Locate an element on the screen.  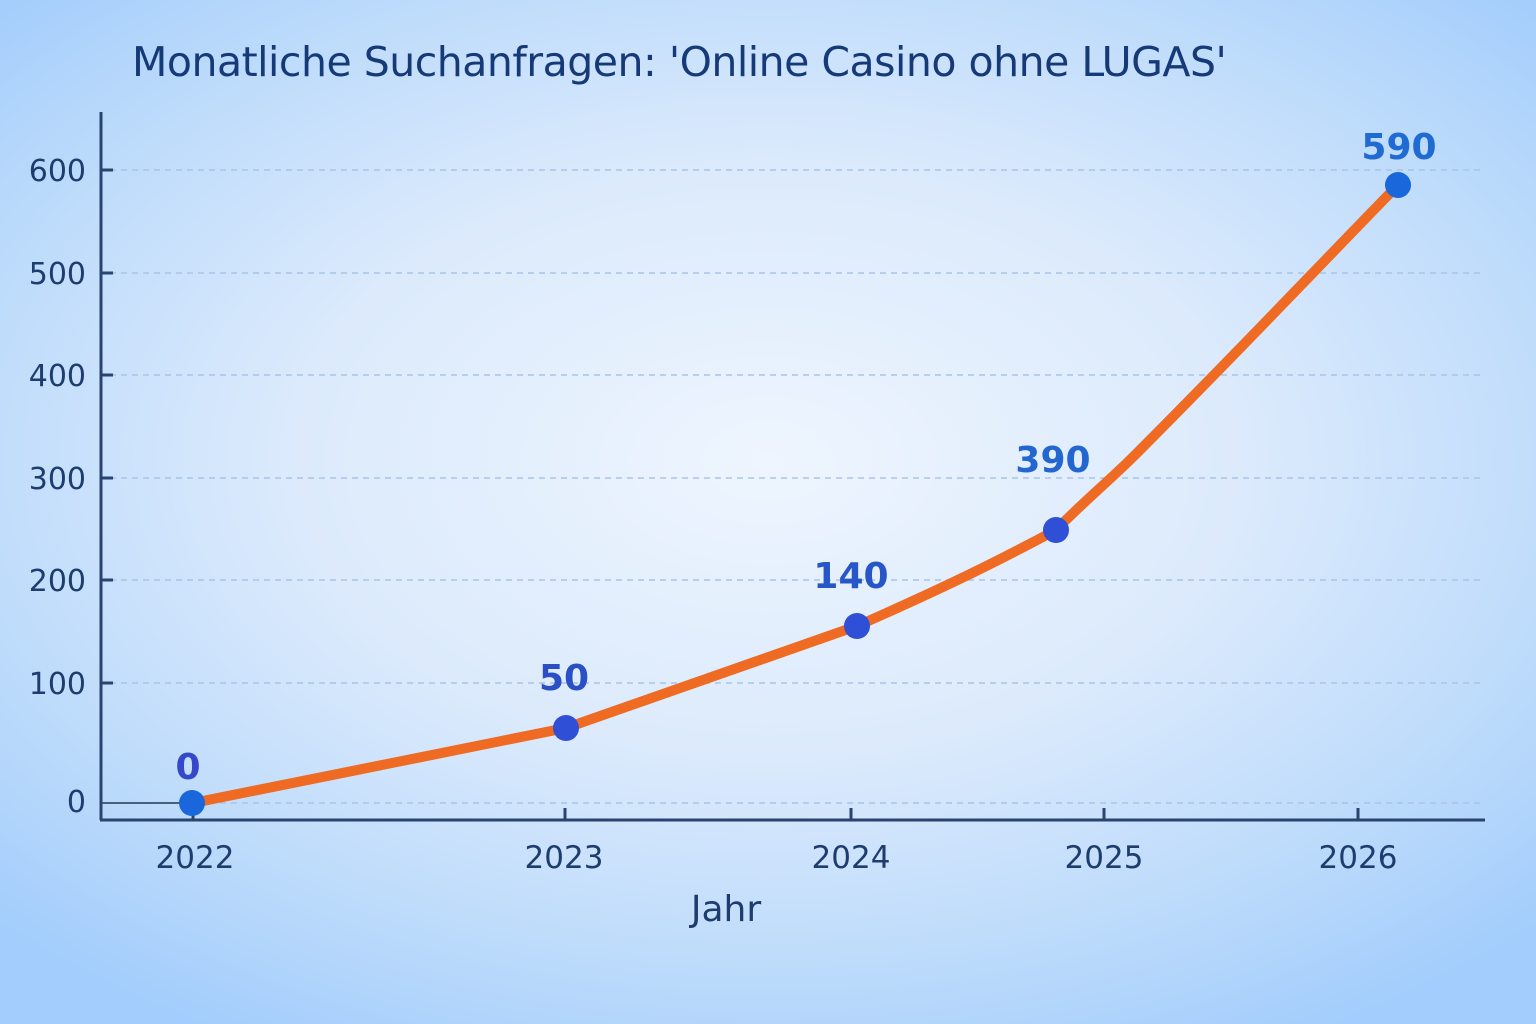
data-label-2026: 590 is located at coordinates (1398, 147).